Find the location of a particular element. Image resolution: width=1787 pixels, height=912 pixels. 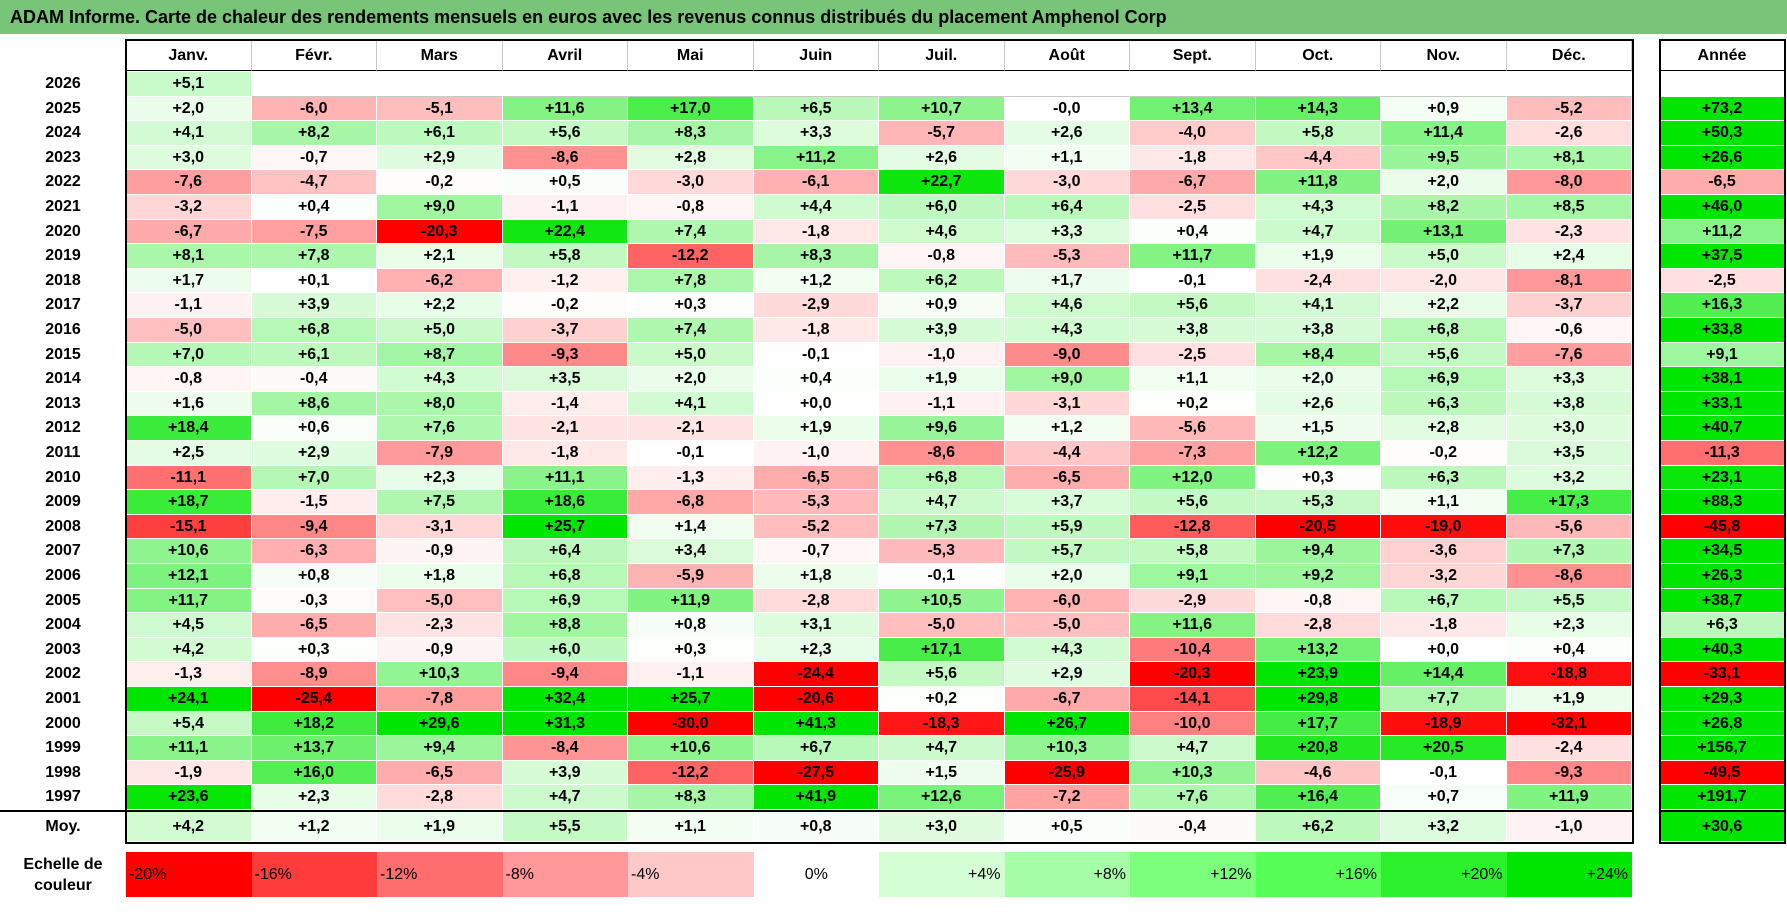

heatmap-cell: -2,4 is located at coordinates (1318, 281).